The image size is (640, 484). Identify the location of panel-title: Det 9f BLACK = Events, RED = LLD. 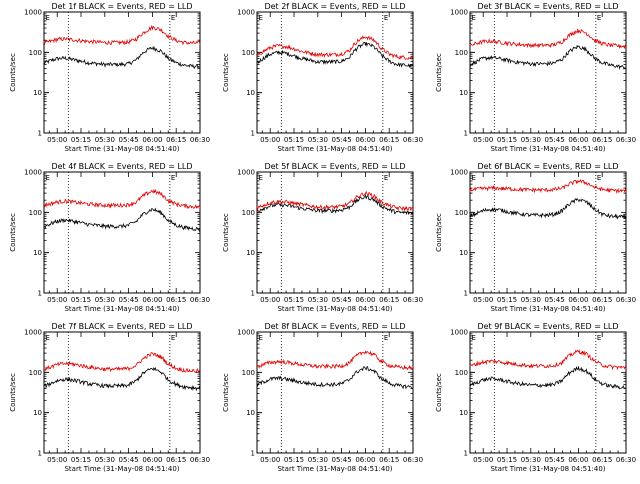
(547, 326).